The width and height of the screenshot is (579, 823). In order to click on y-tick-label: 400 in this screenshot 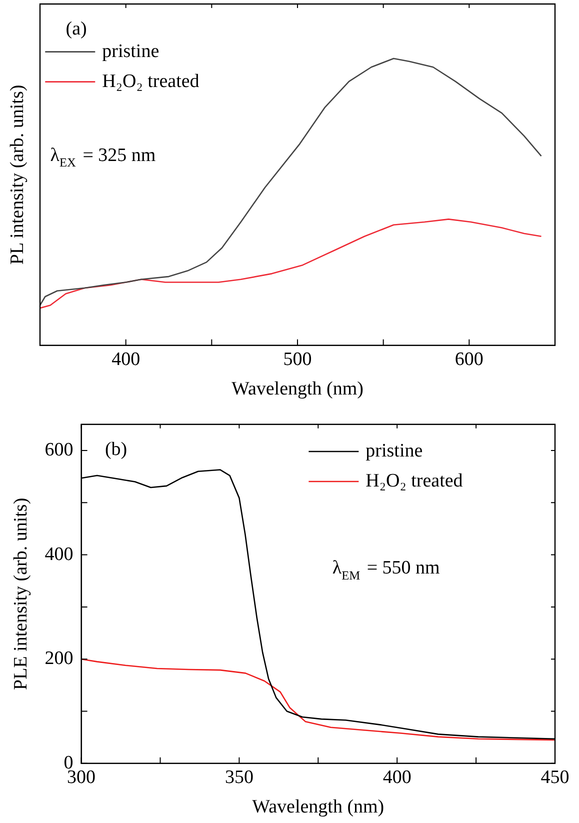, I will do `click(59, 554)`.